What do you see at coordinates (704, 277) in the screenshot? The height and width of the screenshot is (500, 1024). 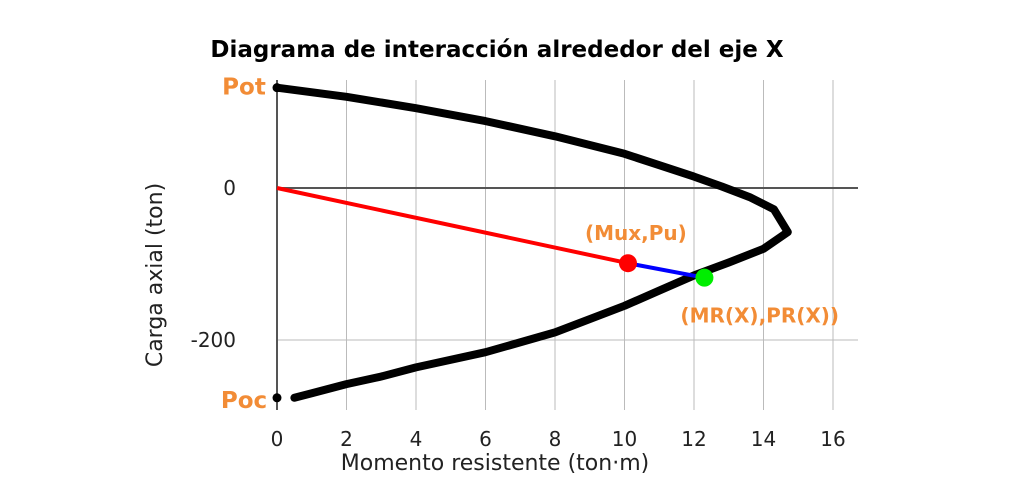 I see `capacity-point` at bounding box center [704, 277].